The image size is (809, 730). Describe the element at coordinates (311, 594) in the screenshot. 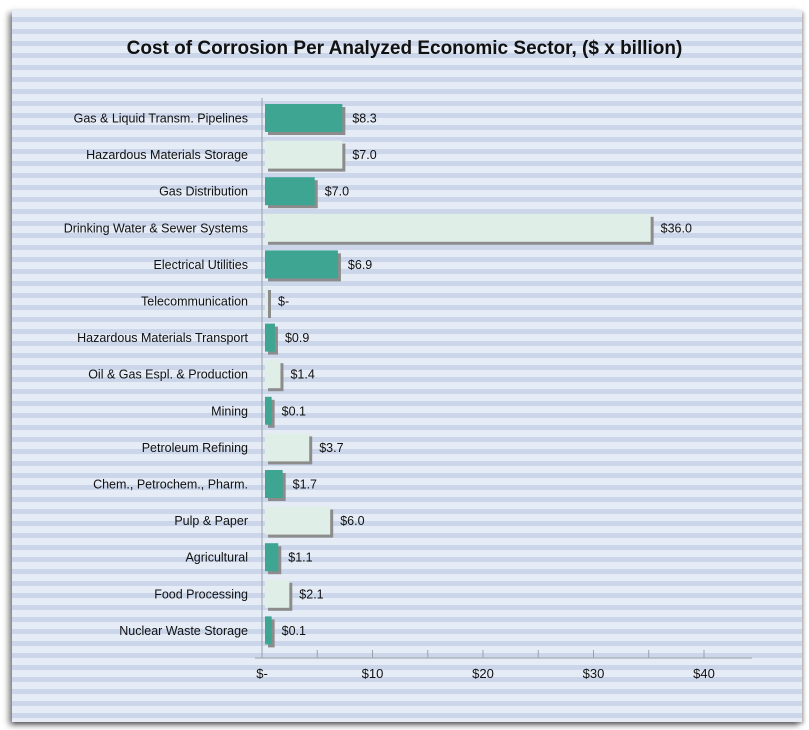

I see `value-label: $2.1` at that location.